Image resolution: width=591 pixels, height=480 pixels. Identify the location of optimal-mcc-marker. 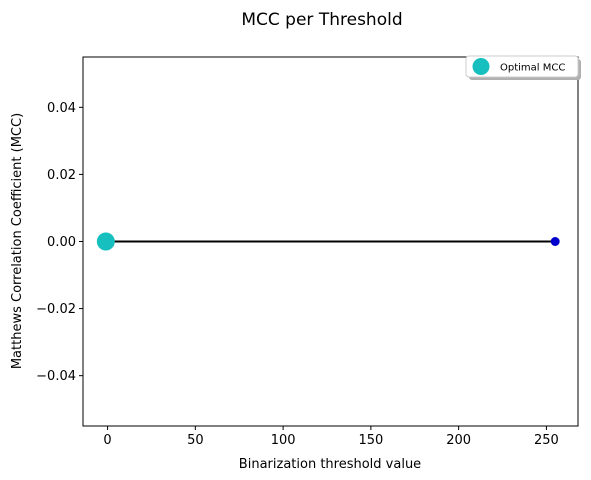
(106, 242).